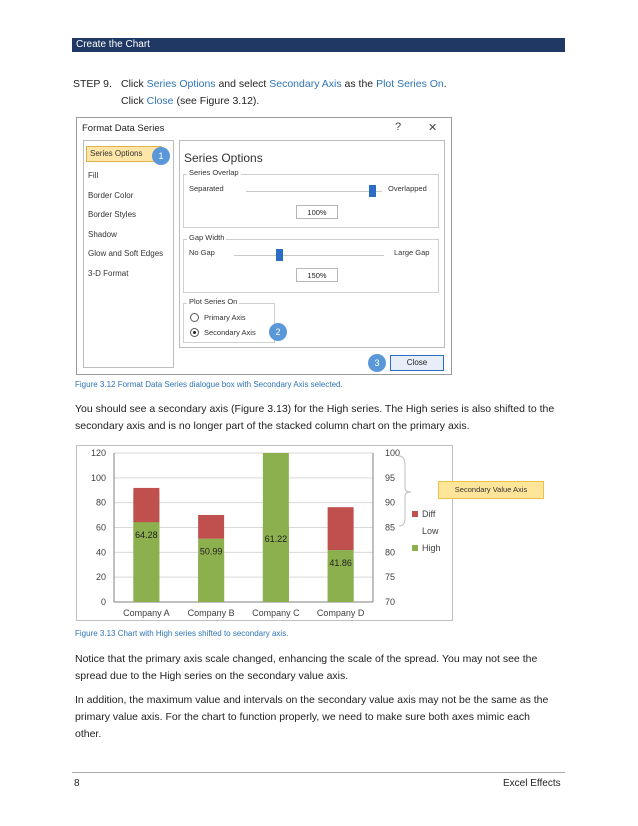  I want to click on series-overlap-legend: Series Overlap, so click(214, 172).